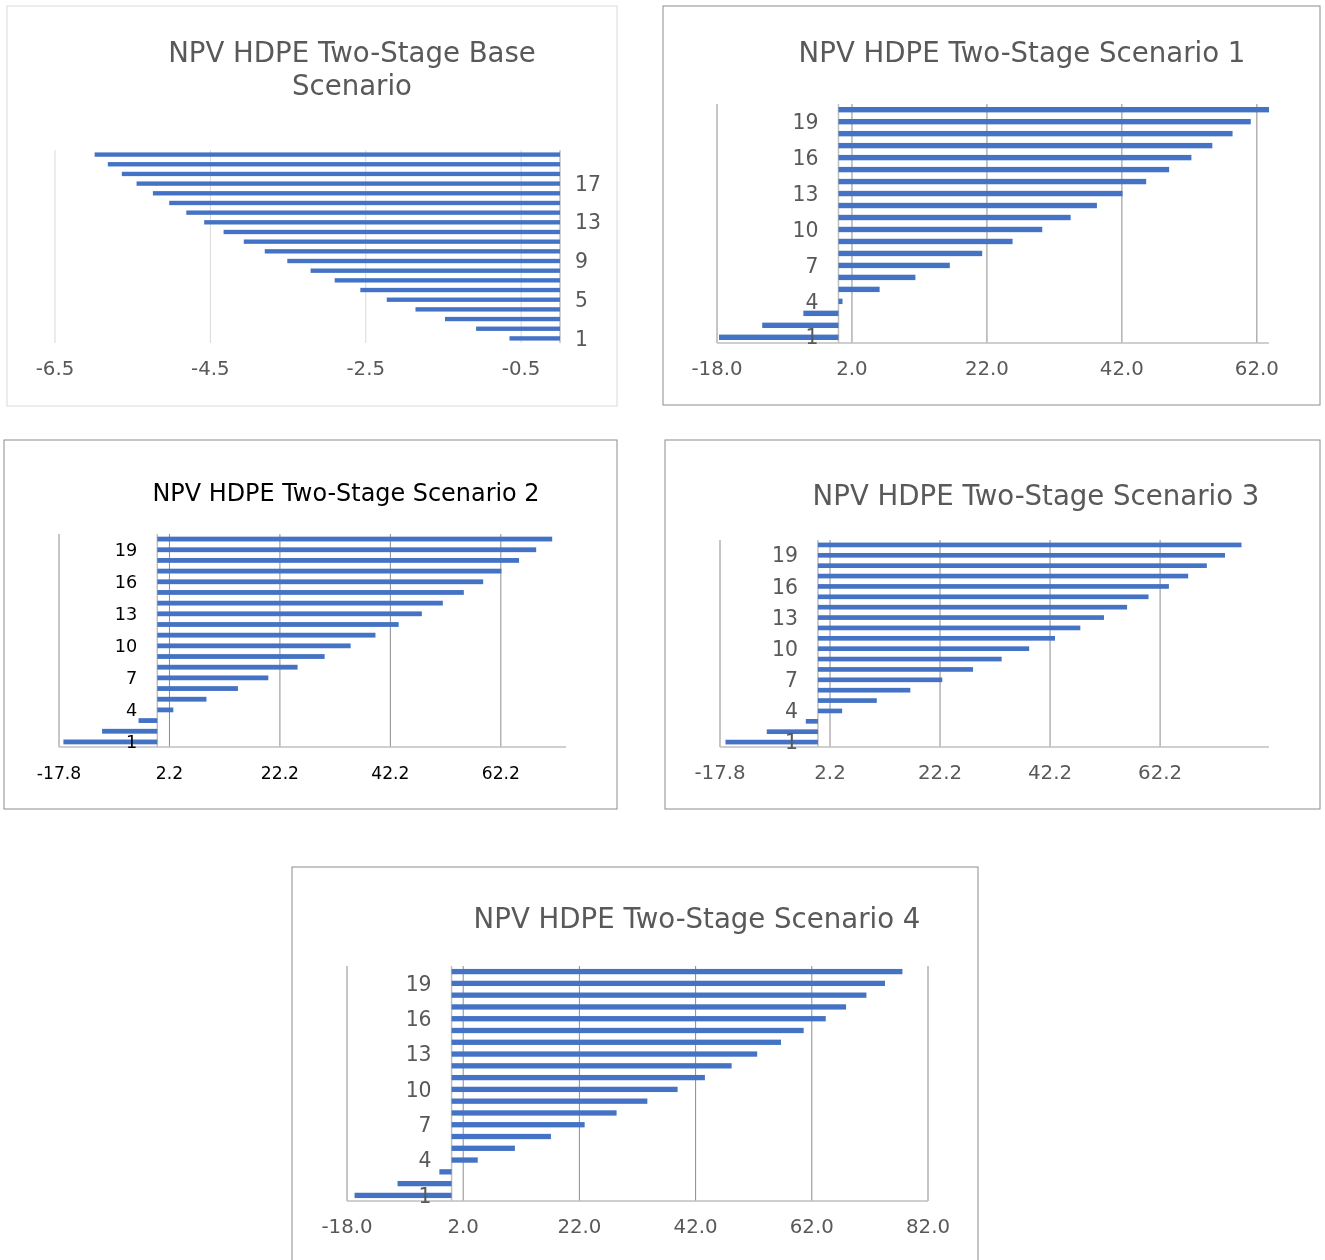 The image size is (1325, 1260). Describe the element at coordinates (697, 918) in the screenshot. I see `chart-title: NPV HDPE Two-Stage Scenario 4` at that location.